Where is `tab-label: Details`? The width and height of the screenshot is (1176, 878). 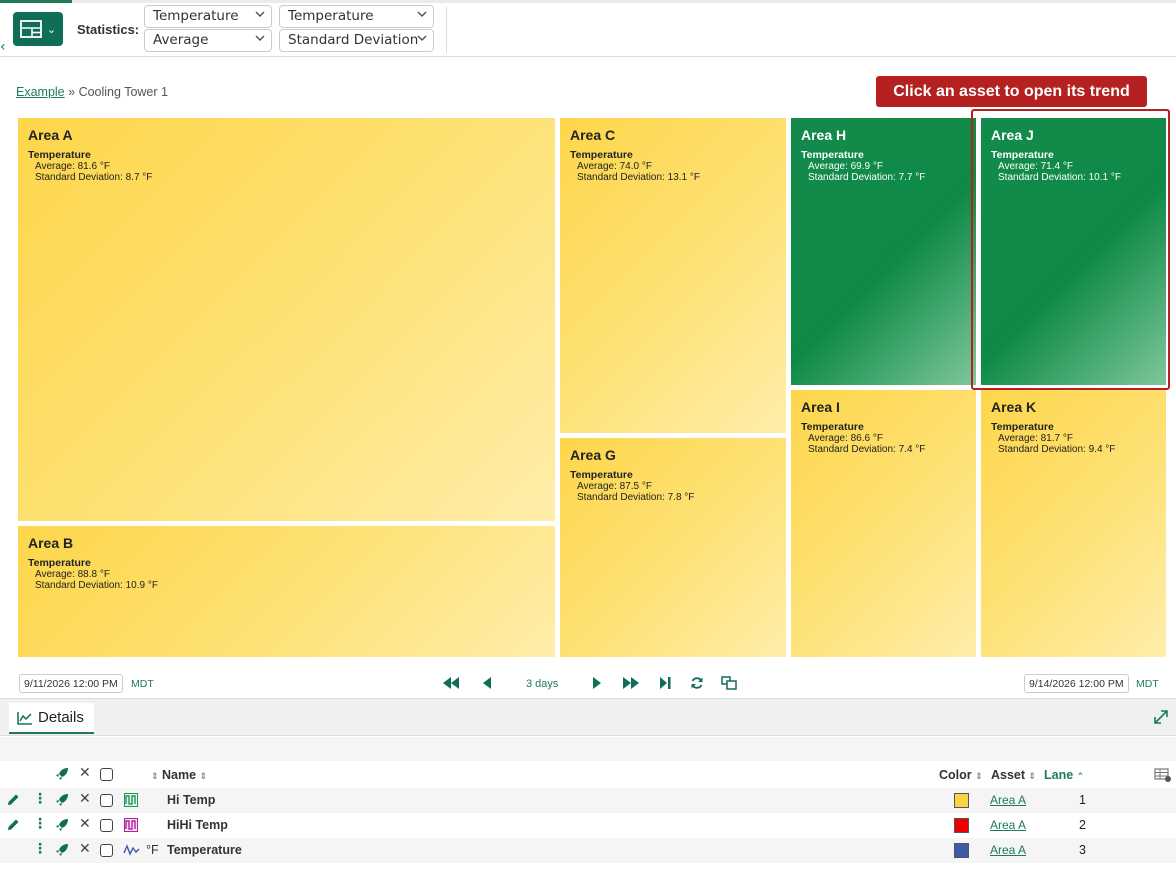
tab-label: Details is located at coordinates (61, 717).